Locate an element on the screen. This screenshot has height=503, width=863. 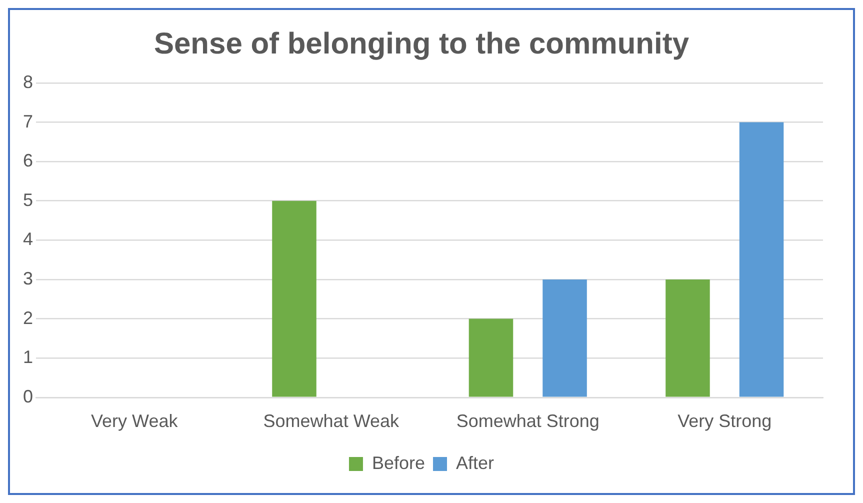
y-tick-label: 5 is located at coordinates (28, 200).